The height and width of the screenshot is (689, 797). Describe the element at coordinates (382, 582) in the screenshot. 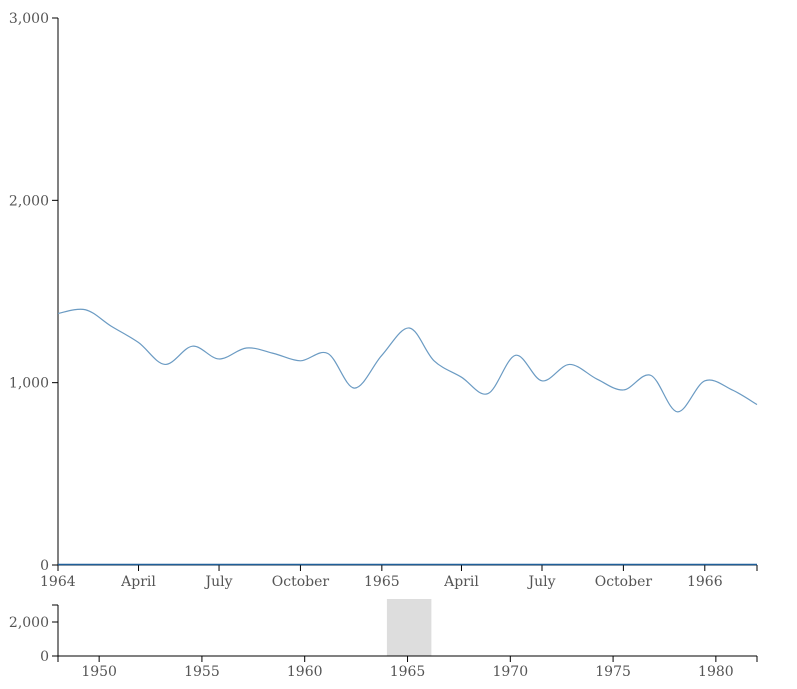

I see `x-tick-label: 1965` at that location.